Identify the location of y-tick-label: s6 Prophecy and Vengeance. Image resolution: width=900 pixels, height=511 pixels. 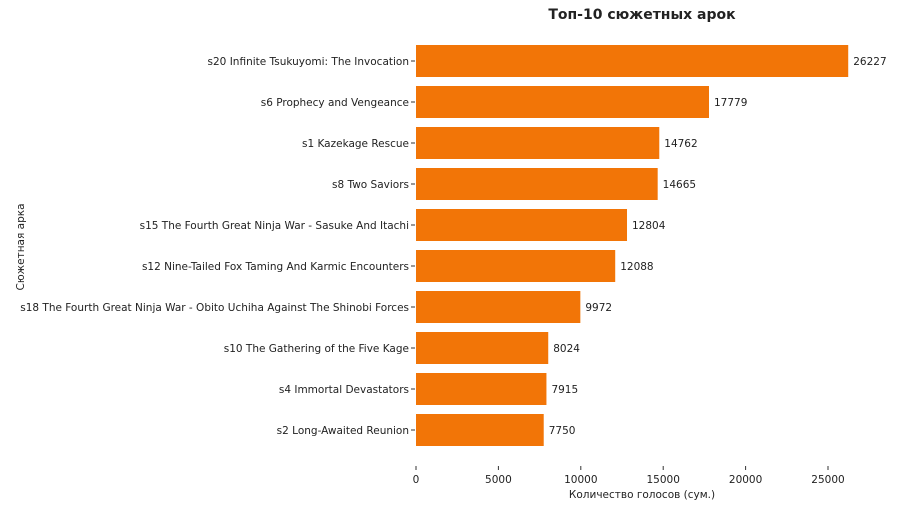
(335, 103).